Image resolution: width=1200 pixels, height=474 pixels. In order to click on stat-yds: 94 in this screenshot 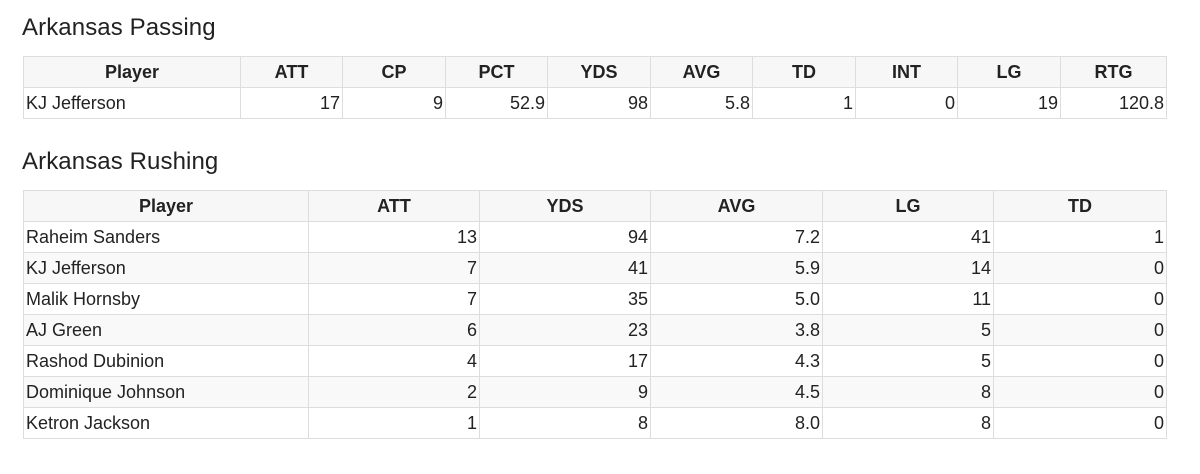, I will do `click(565, 237)`.